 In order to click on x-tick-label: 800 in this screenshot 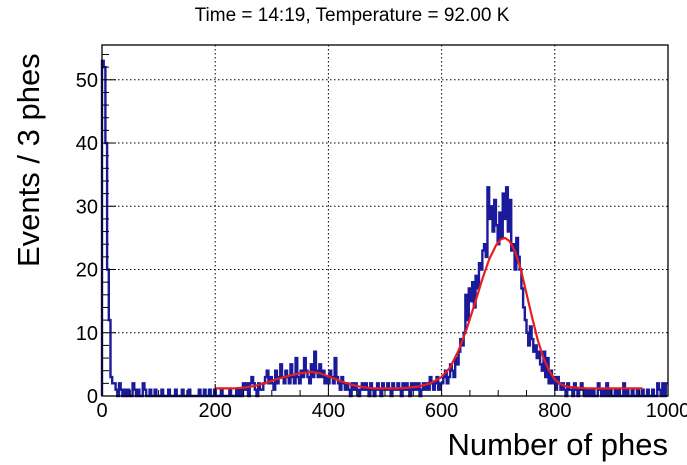, I will do `click(554, 411)`.